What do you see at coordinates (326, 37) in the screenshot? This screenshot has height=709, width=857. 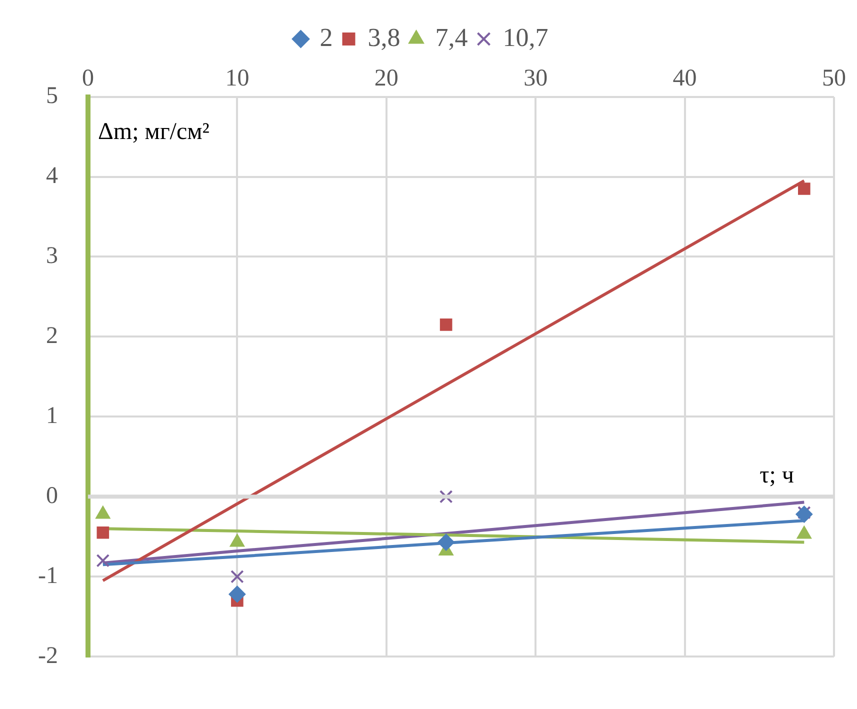 I see `legend-label: 2` at bounding box center [326, 37].